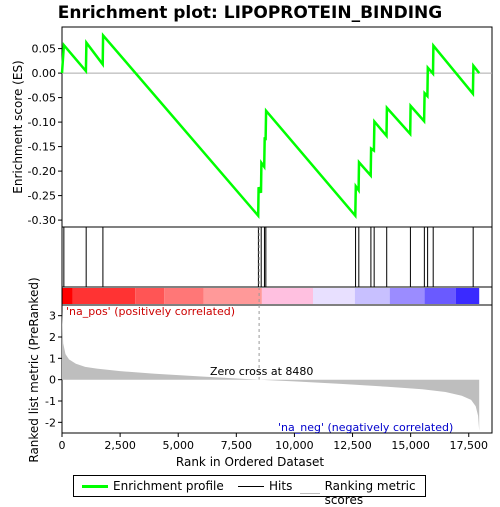 The image size is (500, 507). Describe the element at coordinates (168, 486) in the screenshot. I see `legend-label: Enrichment profile` at that location.